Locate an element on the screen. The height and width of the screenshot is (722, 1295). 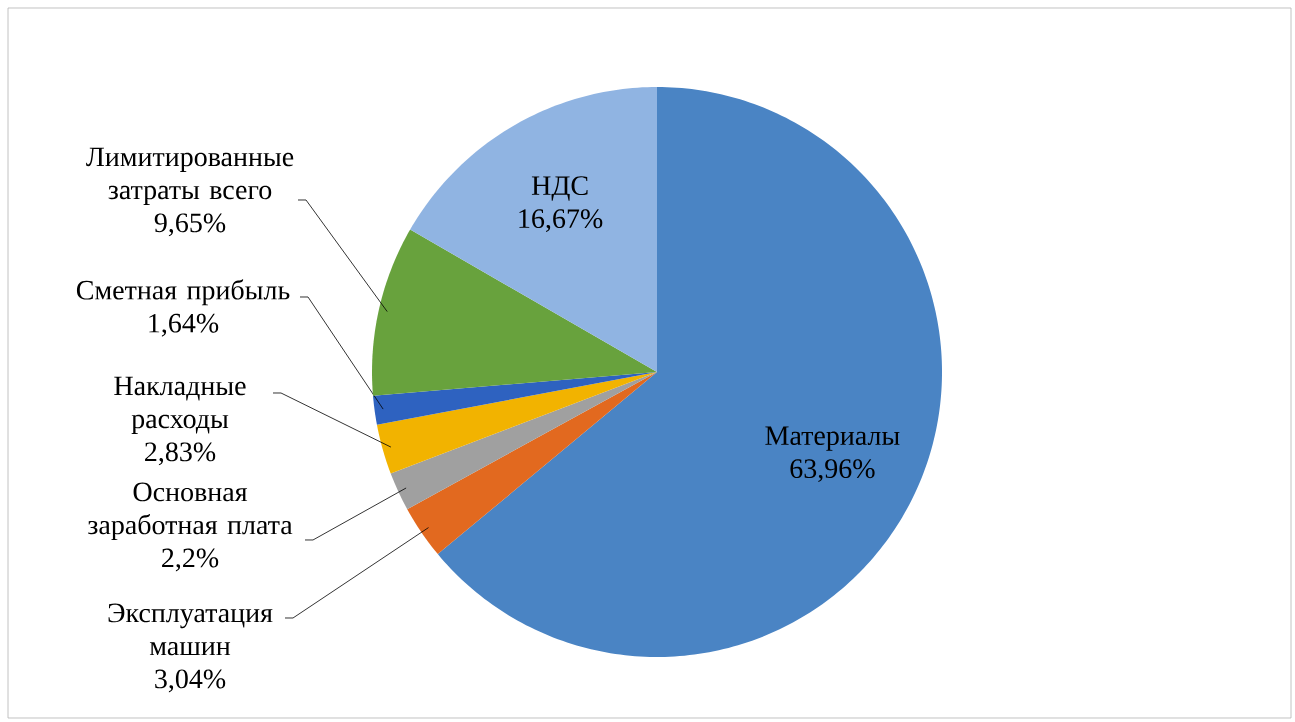
data-label: 2,83% is located at coordinates (180, 454).